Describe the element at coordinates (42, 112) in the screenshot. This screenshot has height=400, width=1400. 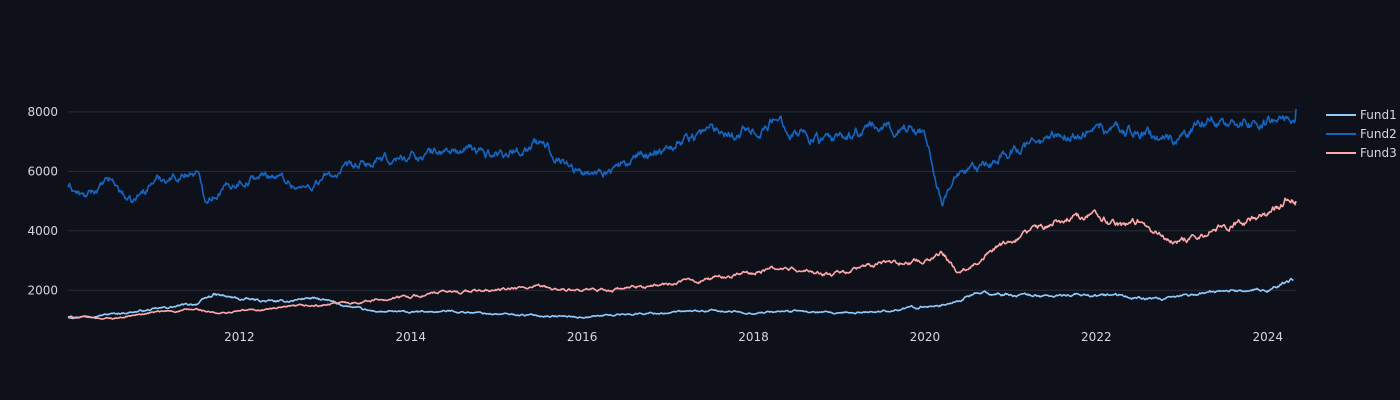
I see `y-tick-label: 8000` at that location.